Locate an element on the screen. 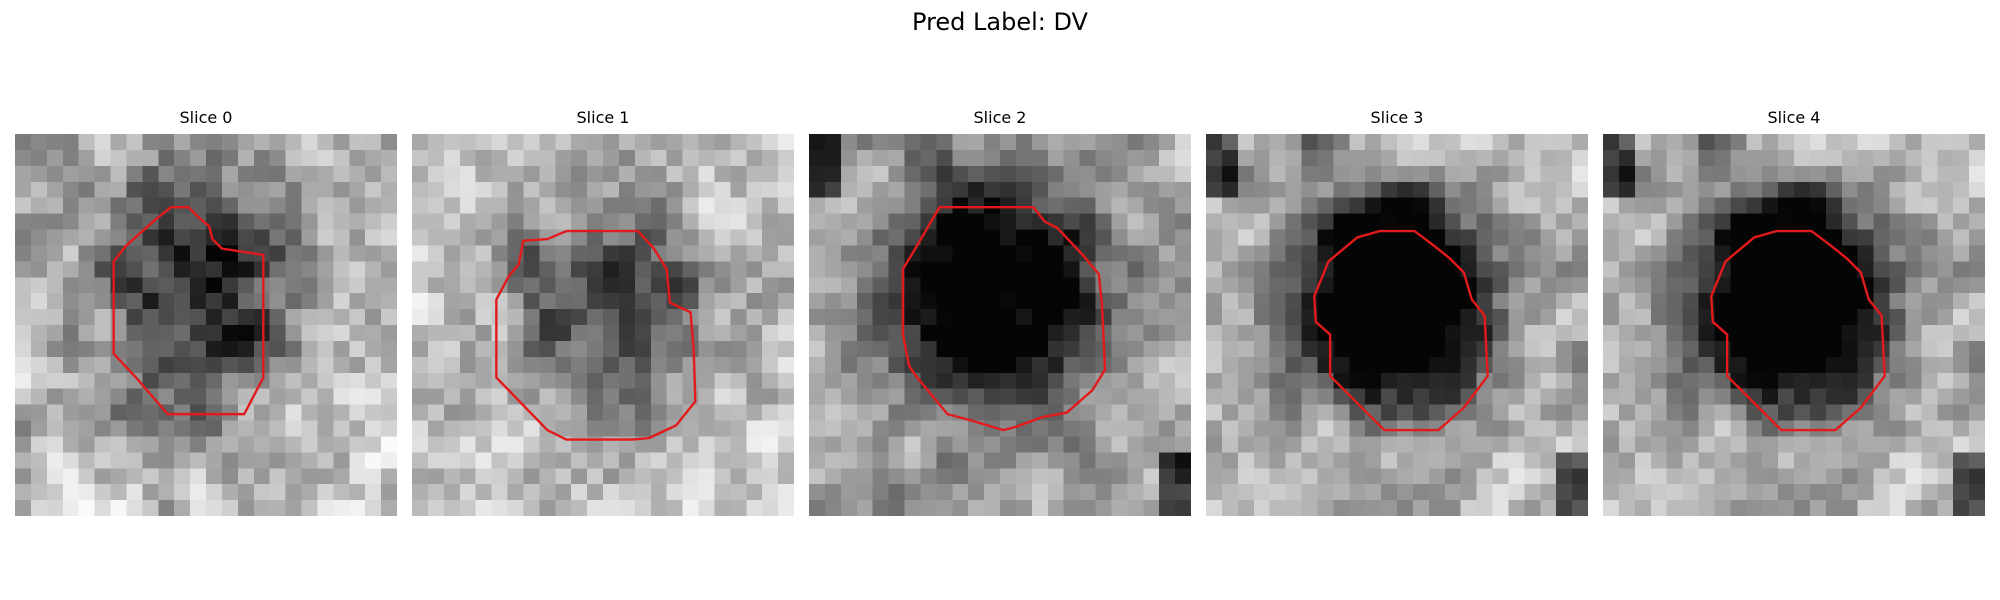 The height and width of the screenshot is (600, 2000). slice-panel-3: Slice 3 is located at coordinates (1397, 312).